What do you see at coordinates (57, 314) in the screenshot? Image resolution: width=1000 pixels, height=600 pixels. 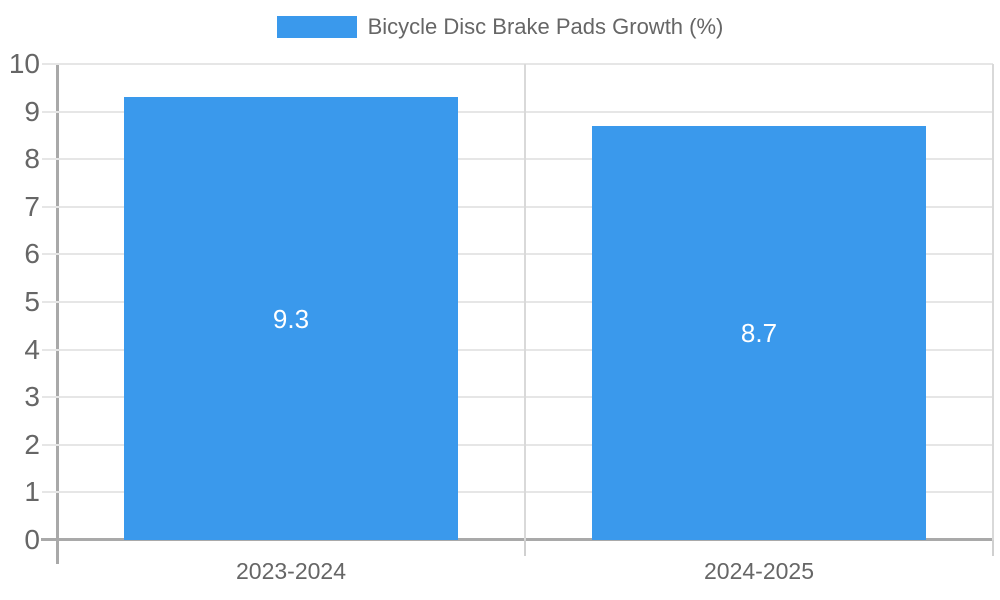 I see `y-axis-line` at bounding box center [57, 314].